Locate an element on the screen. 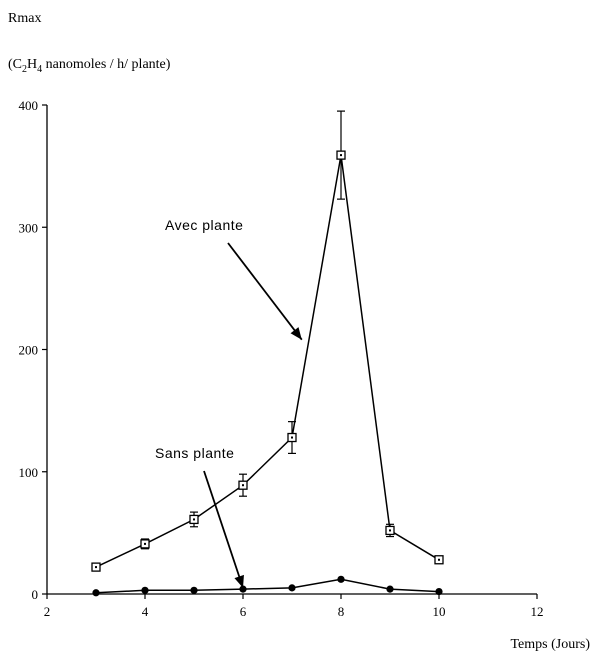  x-tick-label: 8 is located at coordinates (341, 611).